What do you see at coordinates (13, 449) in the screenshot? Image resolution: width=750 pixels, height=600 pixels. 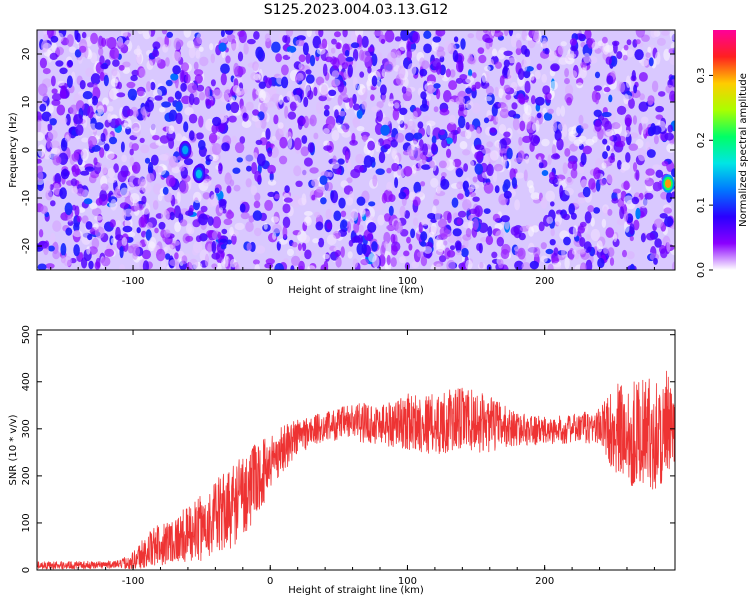 I see `snr-y-axis-label: SNR (10 * v/v)` at bounding box center [13, 449].